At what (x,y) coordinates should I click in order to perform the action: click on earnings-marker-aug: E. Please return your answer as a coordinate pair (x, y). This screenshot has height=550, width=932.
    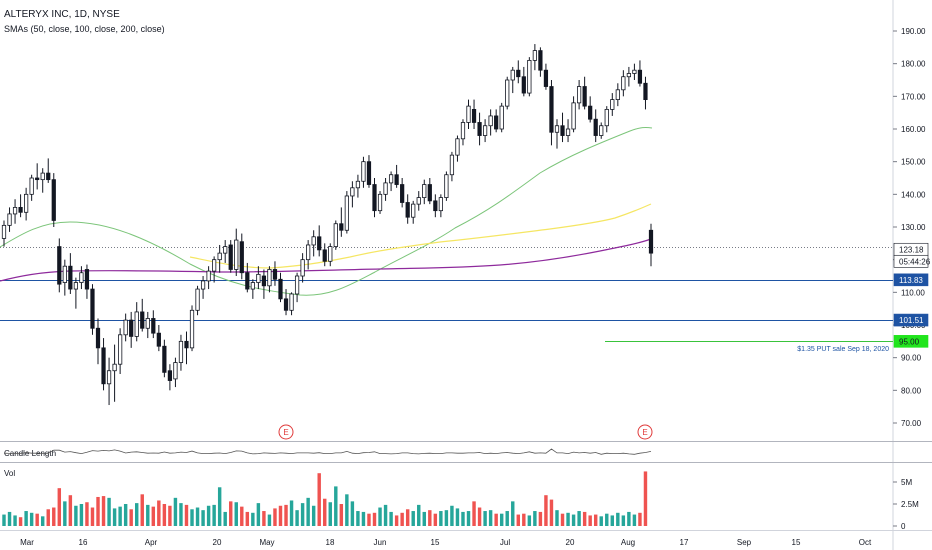
    Looking at the image, I should click on (645, 432).